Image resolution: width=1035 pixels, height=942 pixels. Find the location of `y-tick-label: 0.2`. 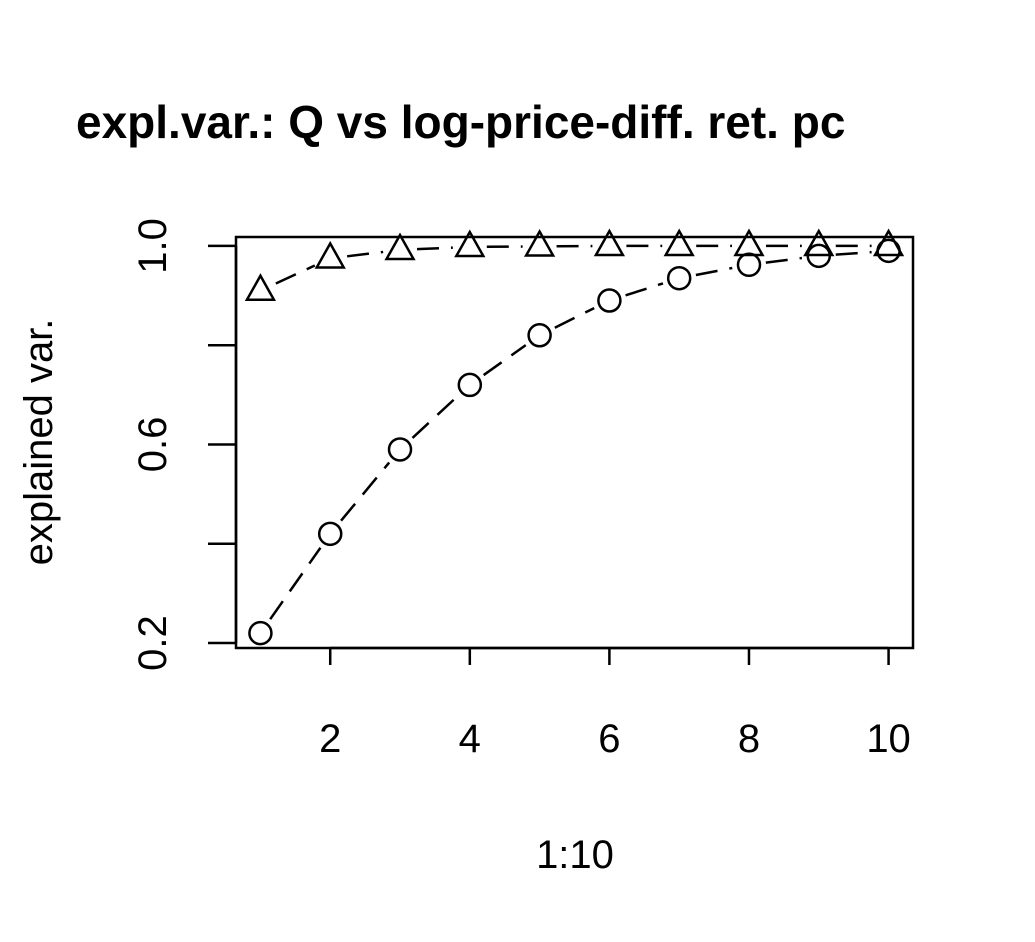

y-tick-label: 0.2 is located at coordinates (153, 643).